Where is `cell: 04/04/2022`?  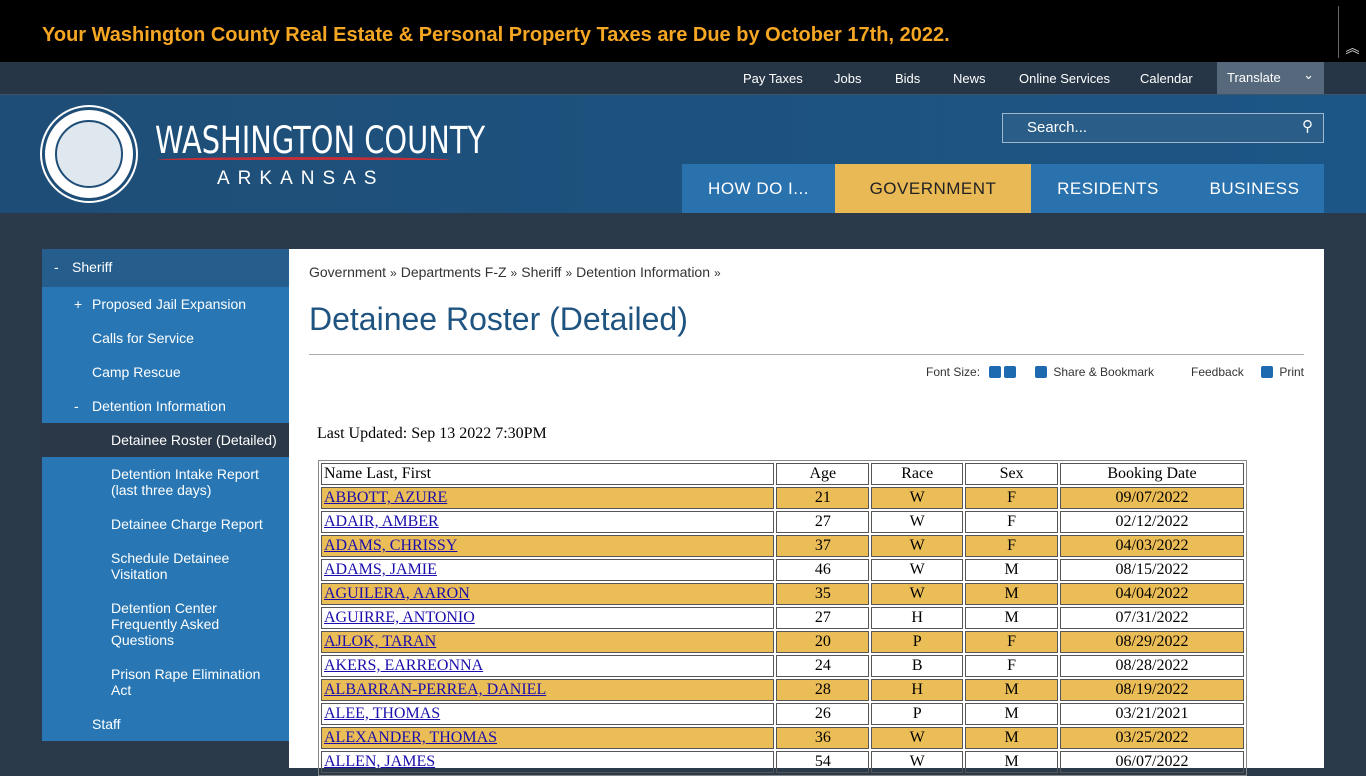 cell: 04/04/2022 is located at coordinates (1151, 594).